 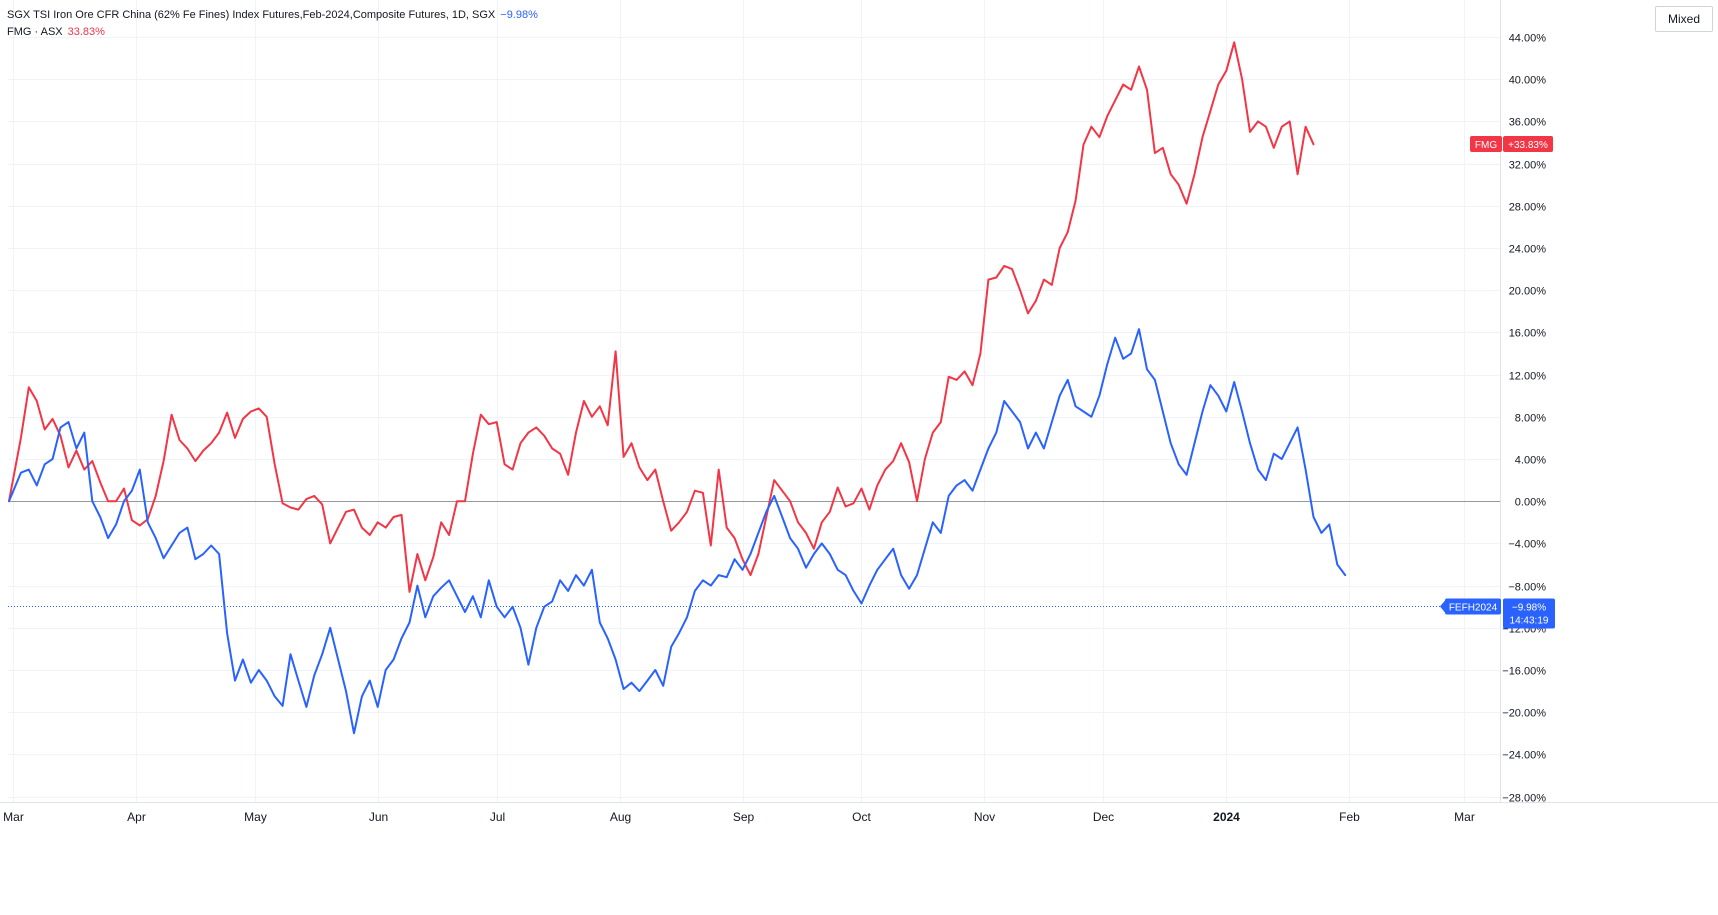 What do you see at coordinates (1442, 606) in the screenshot?
I see `fef-pointer` at bounding box center [1442, 606].